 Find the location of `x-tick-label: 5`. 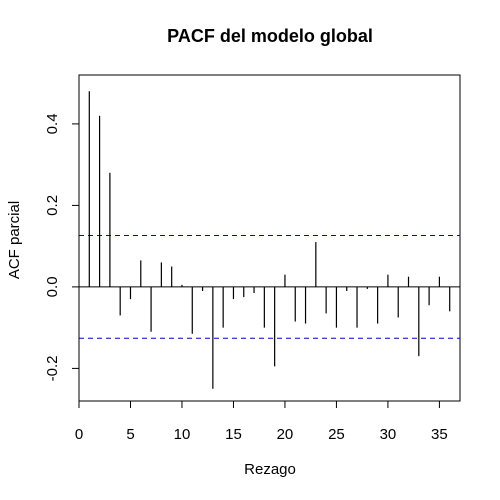

x-tick-label: 5 is located at coordinates (130, 434).